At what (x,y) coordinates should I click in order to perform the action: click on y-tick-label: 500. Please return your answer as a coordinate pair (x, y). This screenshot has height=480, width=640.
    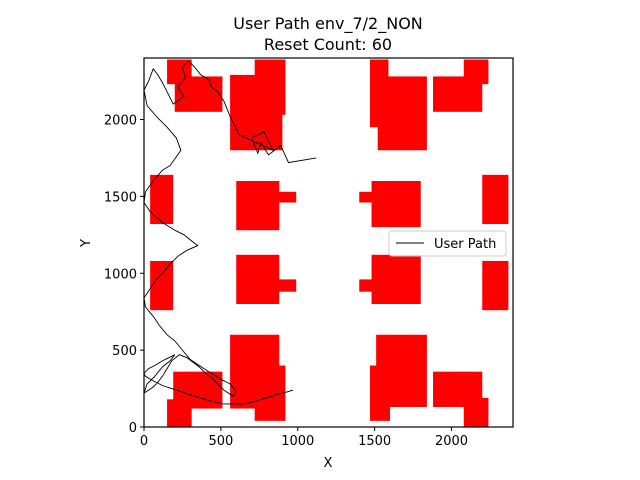
    Looking at the image, I should click on (124, 351).